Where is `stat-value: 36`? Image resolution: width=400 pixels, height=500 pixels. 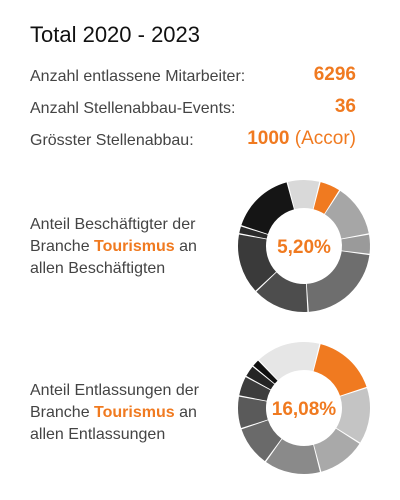
stat-value: 36 is located at coordinates (345, 106).